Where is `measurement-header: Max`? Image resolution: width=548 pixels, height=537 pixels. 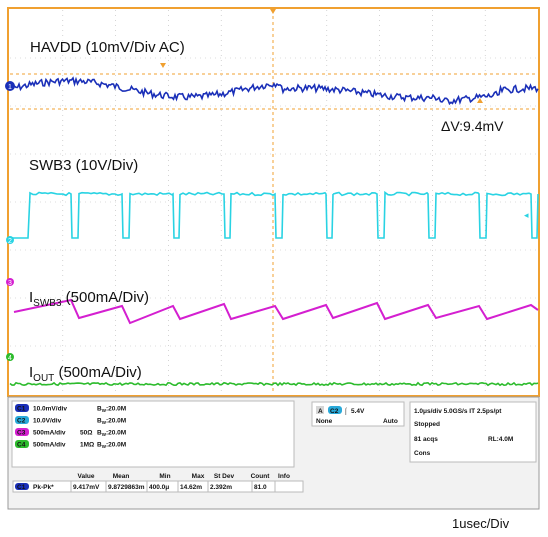 measurement-header: Max is located at coordinates (198, 476).